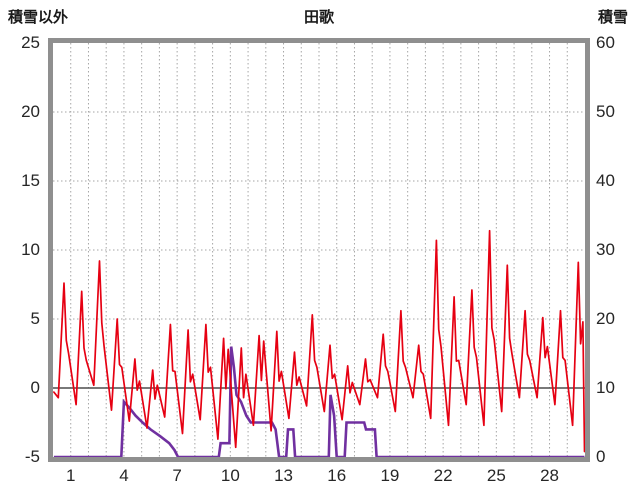 The height and width of the screenshot is (501, 636). I want to click on left-axis-tick: 10, so click(30, 249).